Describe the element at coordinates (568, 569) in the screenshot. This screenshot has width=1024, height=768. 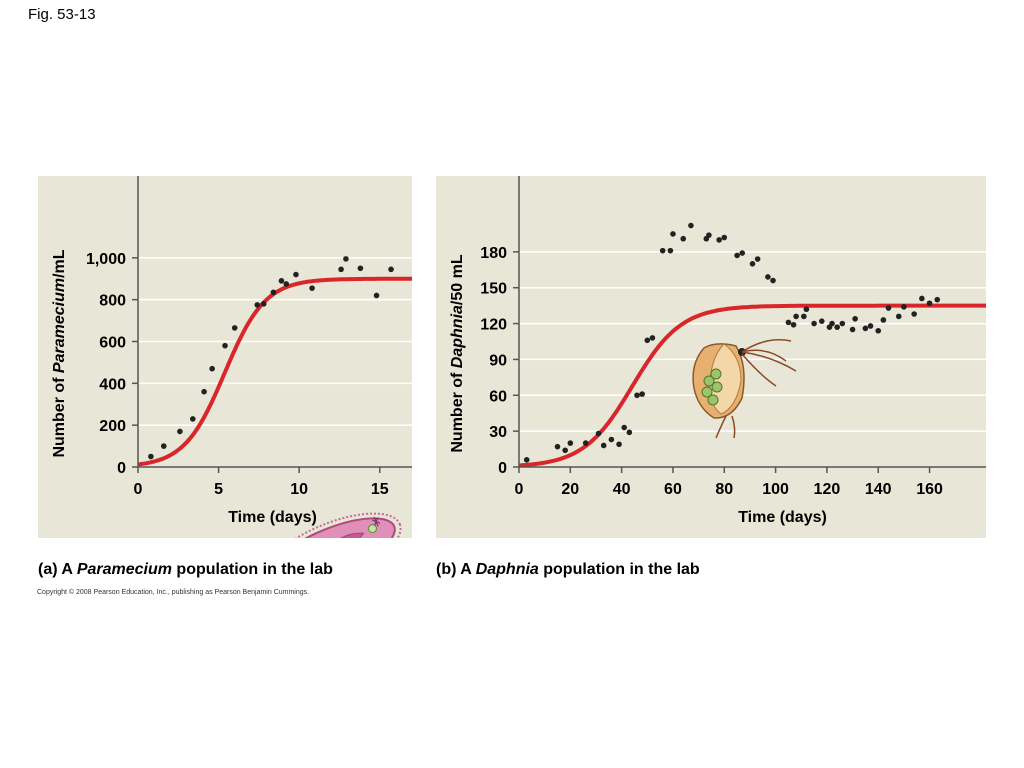
I see `caption-b: (b) A Daphnia population in the lab` at that location.